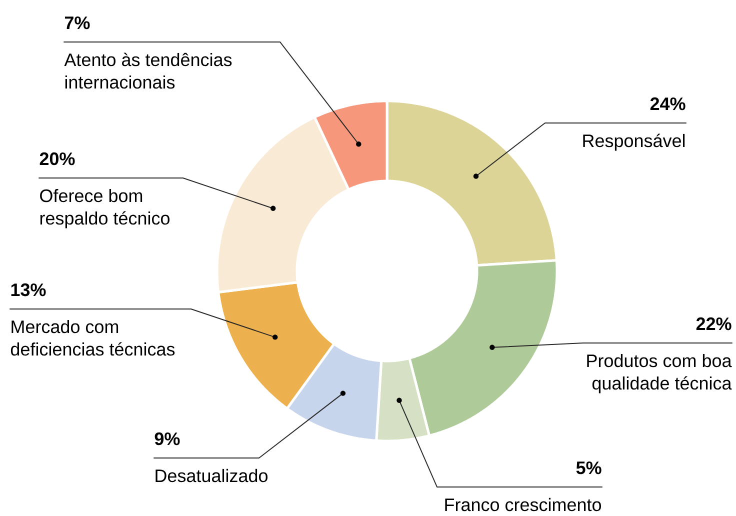 This screenshot has height=516, width=736. I want to click on data-label: 24%, so click(668, 103).